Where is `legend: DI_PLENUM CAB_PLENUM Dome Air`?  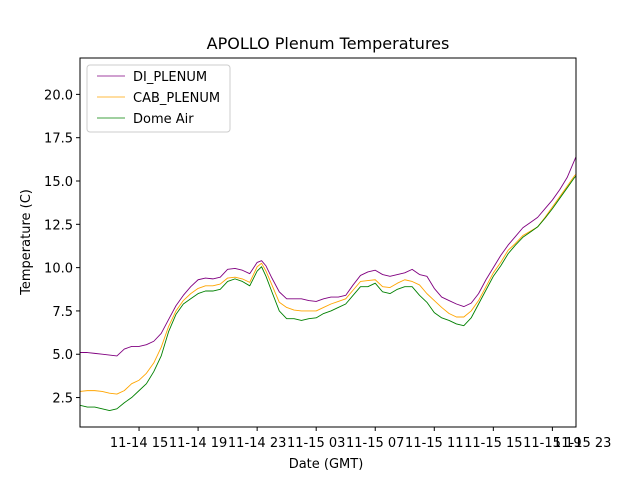 legend: DI_PLENUM CAB_PLENUM Dome Air is located at coordinates (158, 98).